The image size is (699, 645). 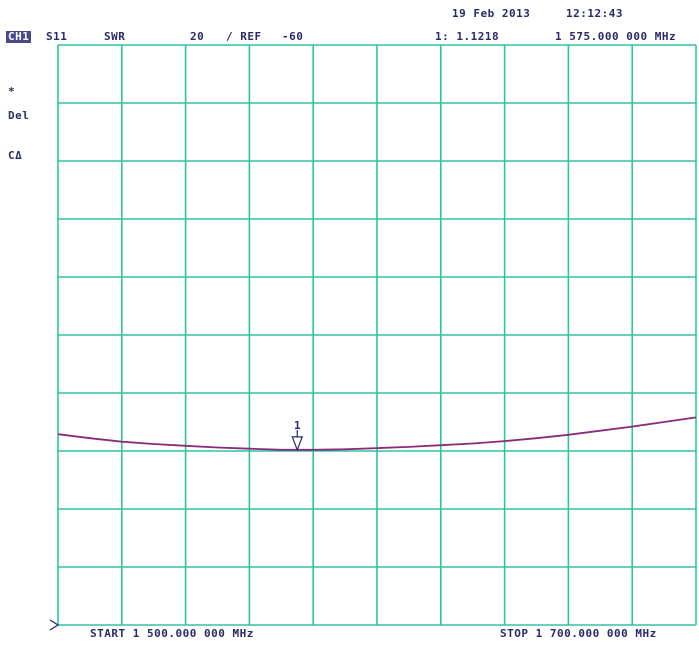 I want to click on time-label: 12:12:43, so click(x=594, y=13).